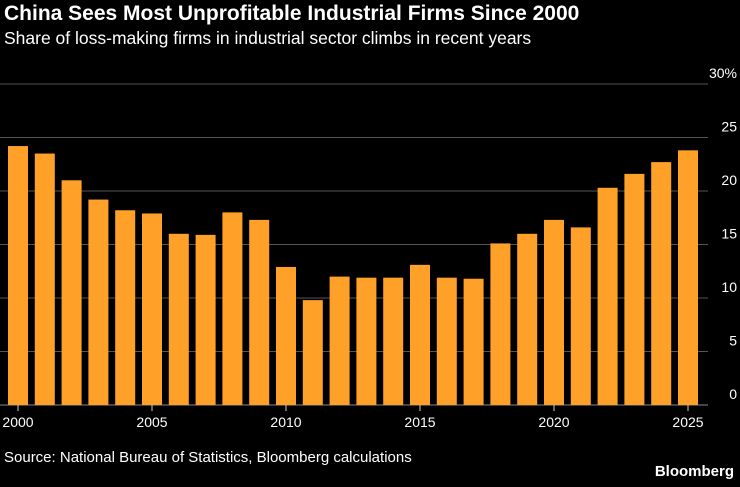  Describe the element at coordinates (152, 309) in the screenshot. I see `bar-2005` at that location.